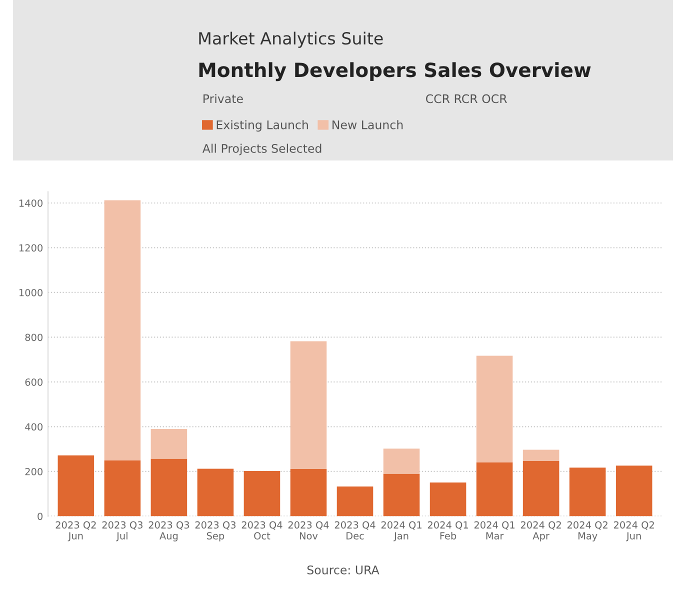 This screenshot has width=686, height=592. I want to click on x-tick-label: 2023 Q3 Sep, so click(215, 531).